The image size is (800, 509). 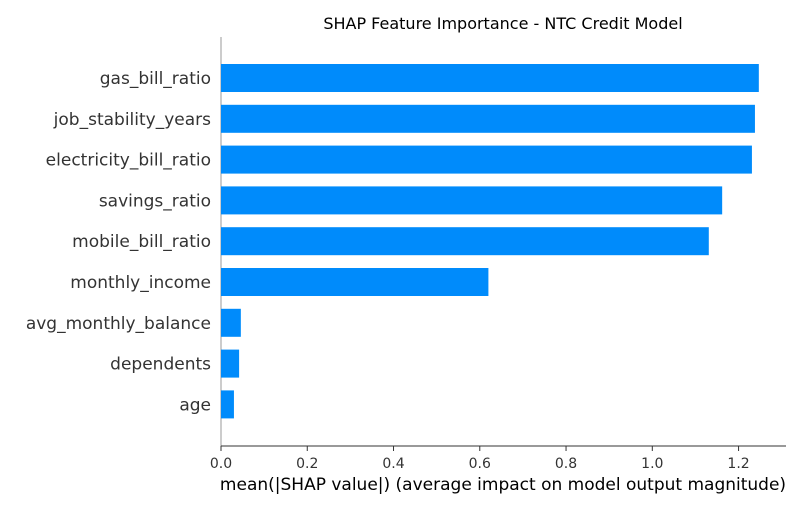 What do you see at coordinates (221, 464) in the screenshot?
I see `x-tick-label: 0.0` at bounding box center [221, 464].